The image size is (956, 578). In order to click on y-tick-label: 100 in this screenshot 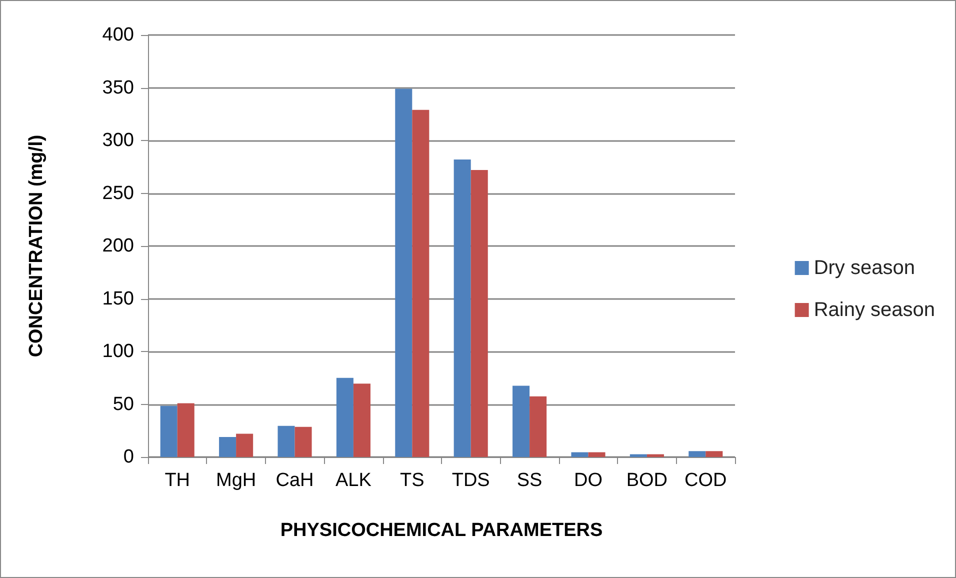, I will do `click(118, 351)`.